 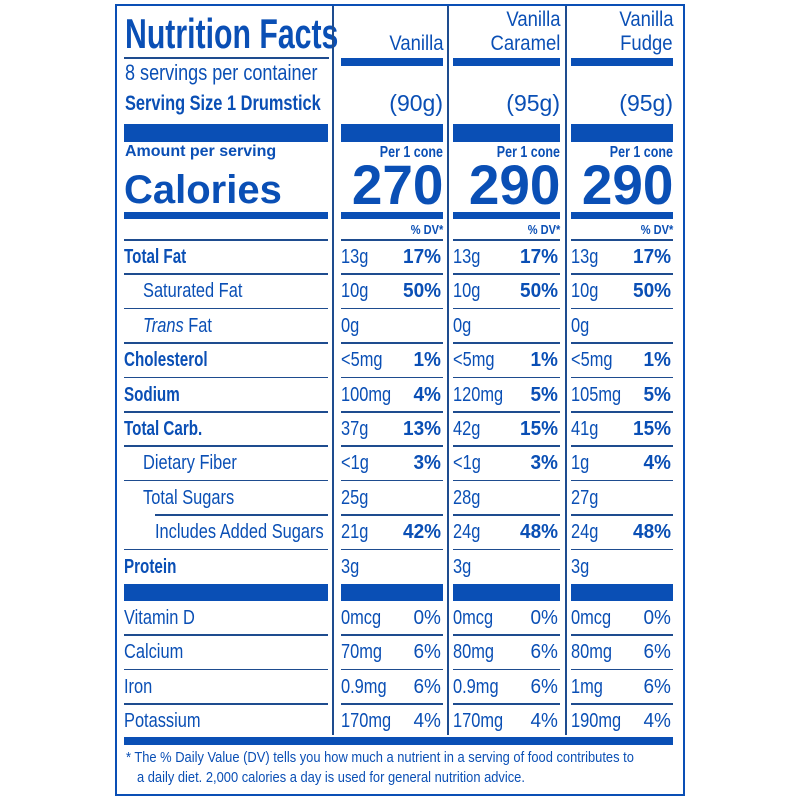 What do you see at coordinates (163, 429) in the screenshot?
I see `nutrient-label-text: Total Carb.` at bounding box center [163, 429].